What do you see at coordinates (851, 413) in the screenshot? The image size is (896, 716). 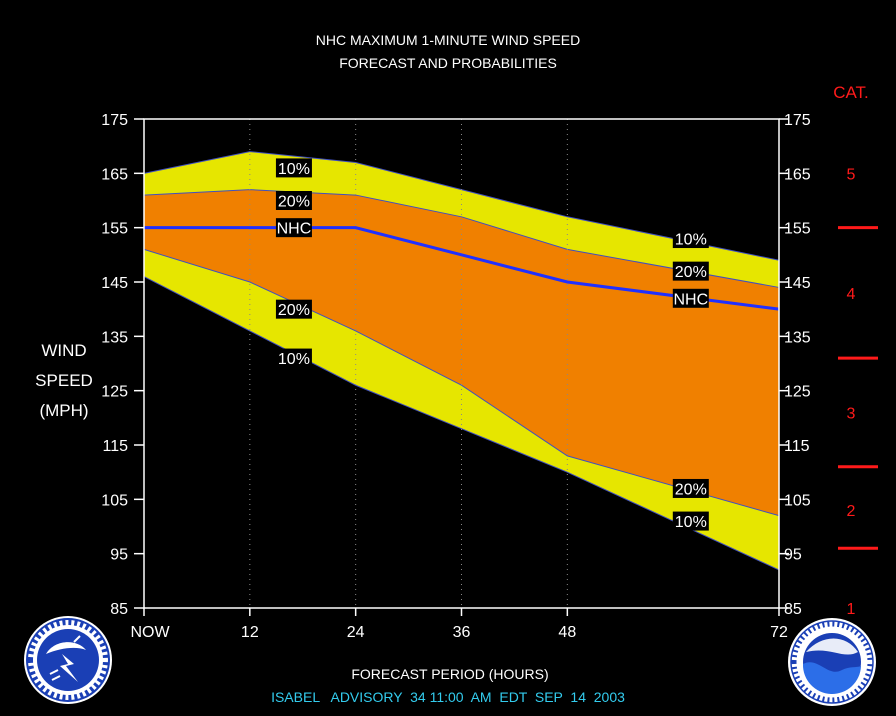 I see `category-label: 3` at bounding box center [851, 413].